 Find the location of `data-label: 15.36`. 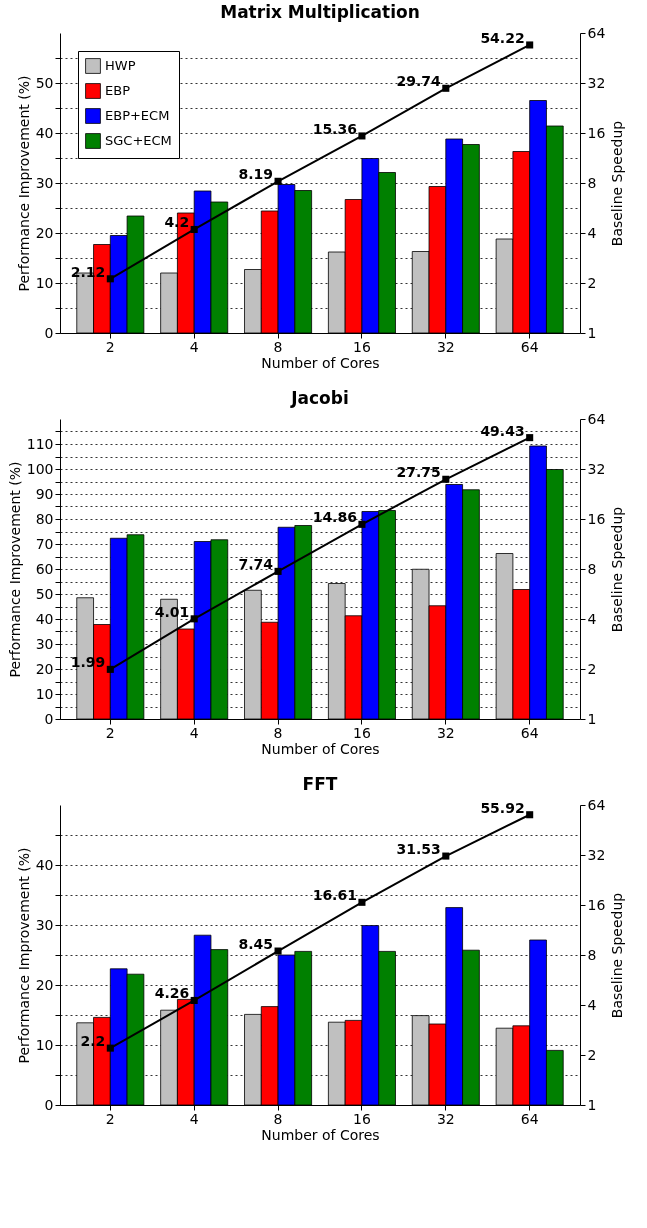

data-label: 15.36 is located at coordinates (334, 128).